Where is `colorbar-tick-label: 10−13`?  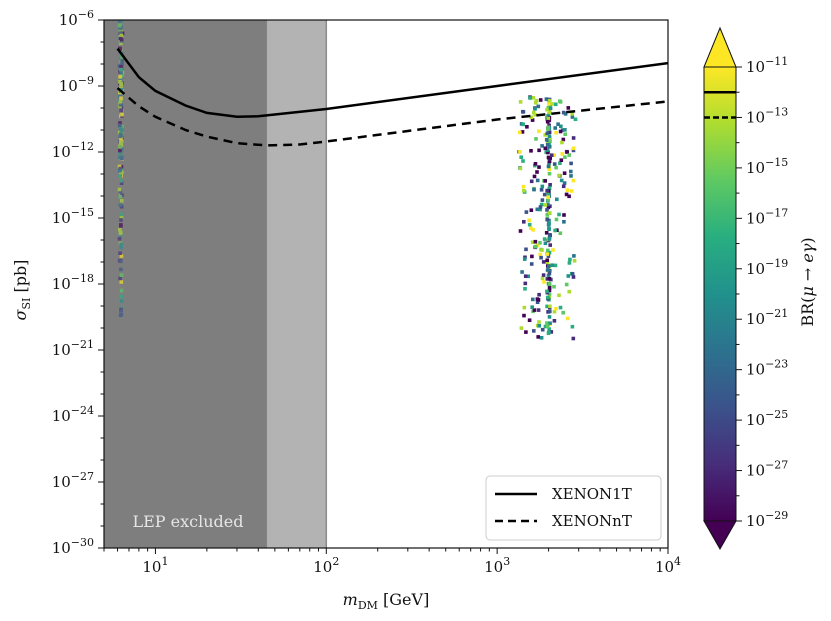
colorbar-tick-label: 10−13 is located at coordinates (767, 115).